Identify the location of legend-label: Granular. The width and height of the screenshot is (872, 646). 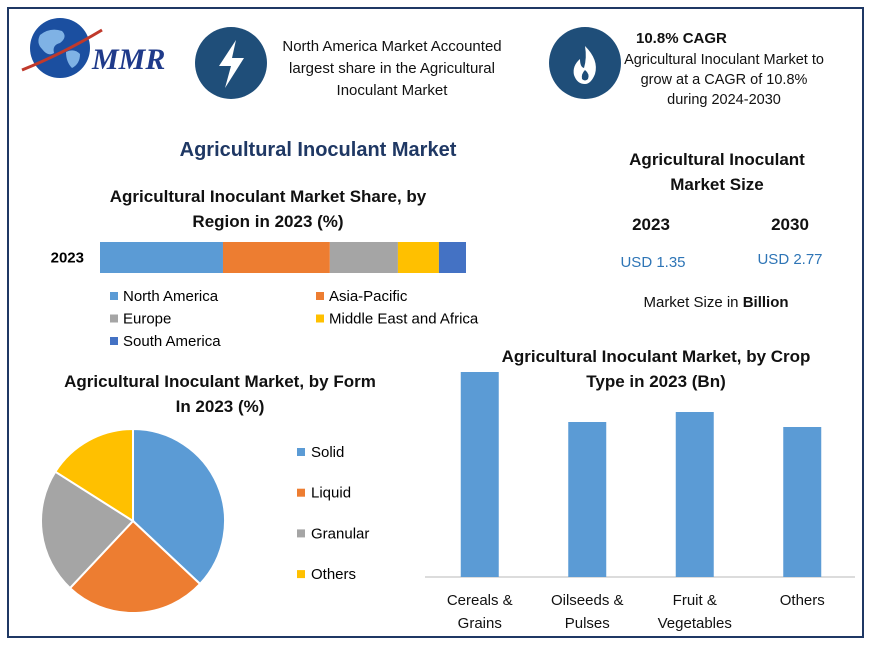
(340, 533).